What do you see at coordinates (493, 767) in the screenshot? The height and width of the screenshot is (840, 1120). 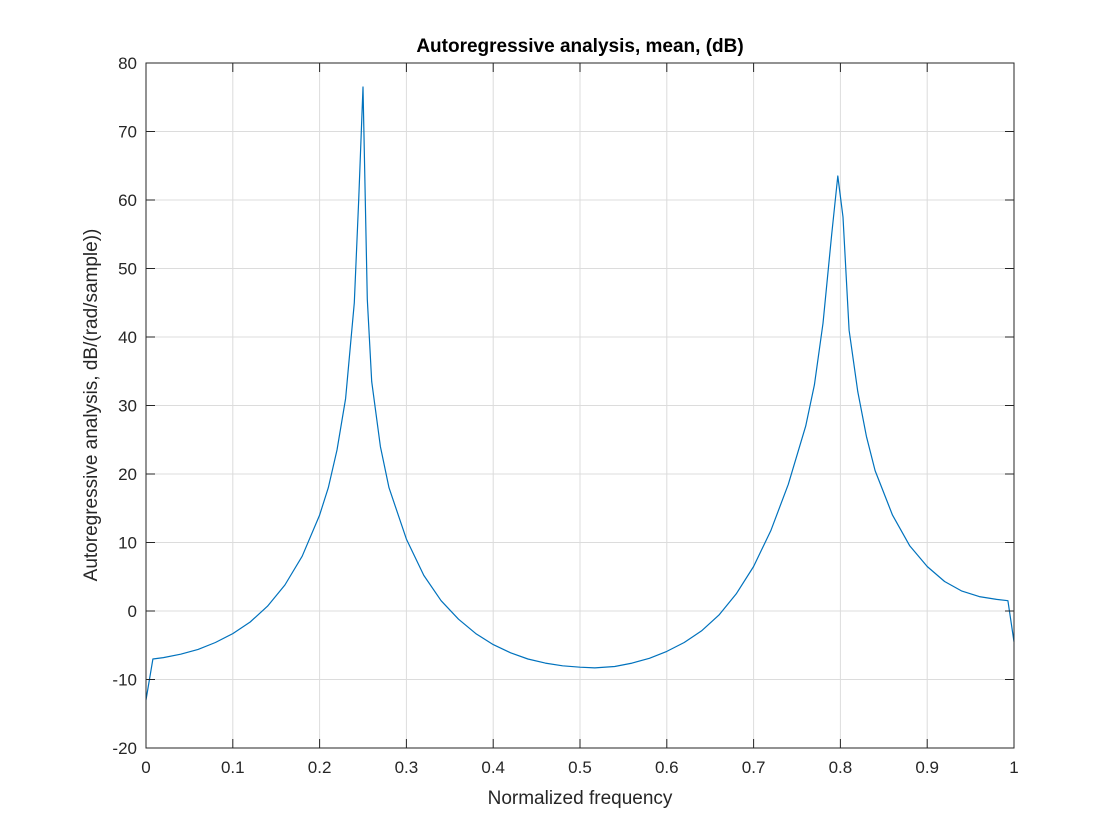 I see `x-tick-label: 0.4` at bounding box center [493, 767].